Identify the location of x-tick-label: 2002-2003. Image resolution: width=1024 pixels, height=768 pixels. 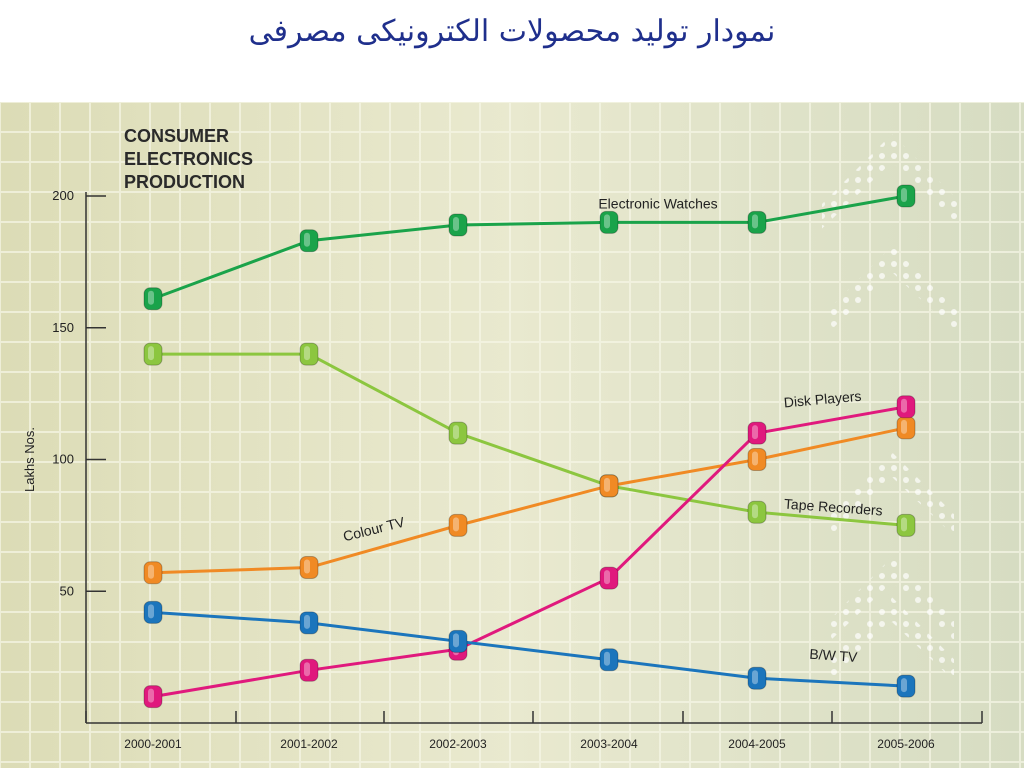
(458, 744).